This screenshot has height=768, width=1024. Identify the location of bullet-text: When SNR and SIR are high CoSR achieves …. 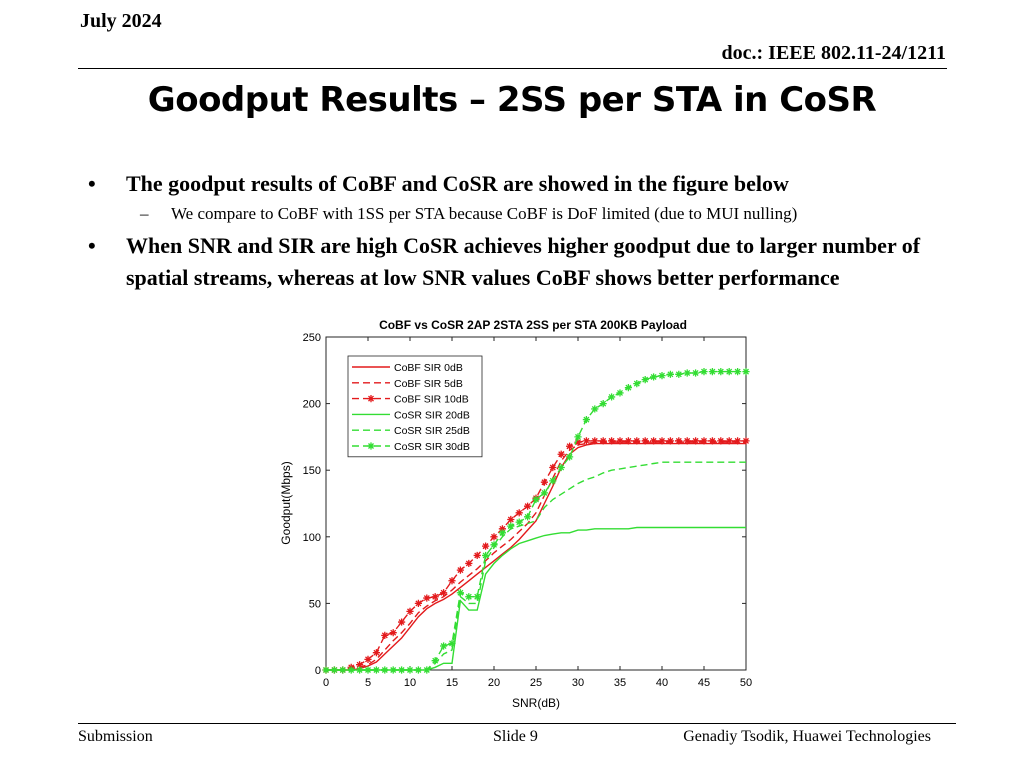
(523, 261).